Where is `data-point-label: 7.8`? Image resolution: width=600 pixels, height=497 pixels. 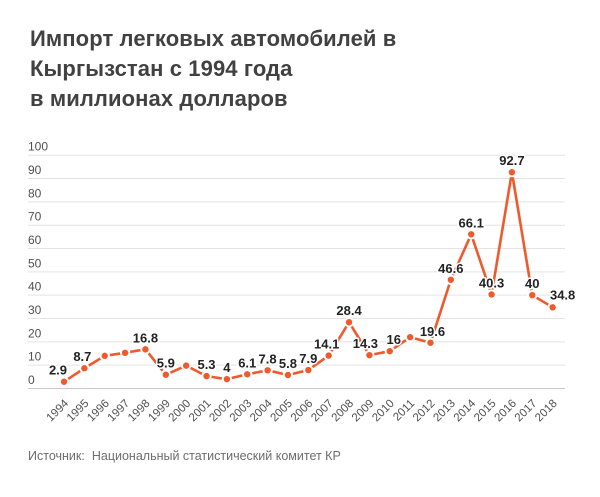
data-point-label: 7.8 is located at coordinates (268, 358).